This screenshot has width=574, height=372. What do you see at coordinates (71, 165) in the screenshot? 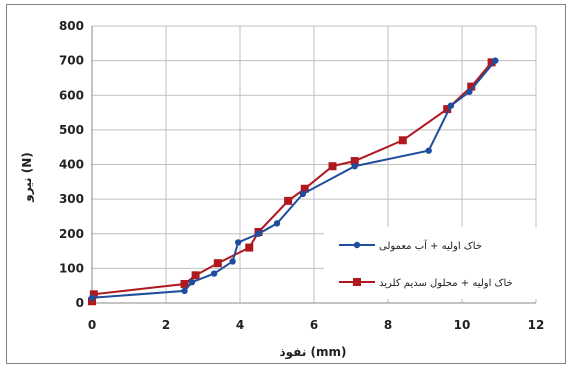
I see `y-tick-label: 400` at bounding box center [71, 165].